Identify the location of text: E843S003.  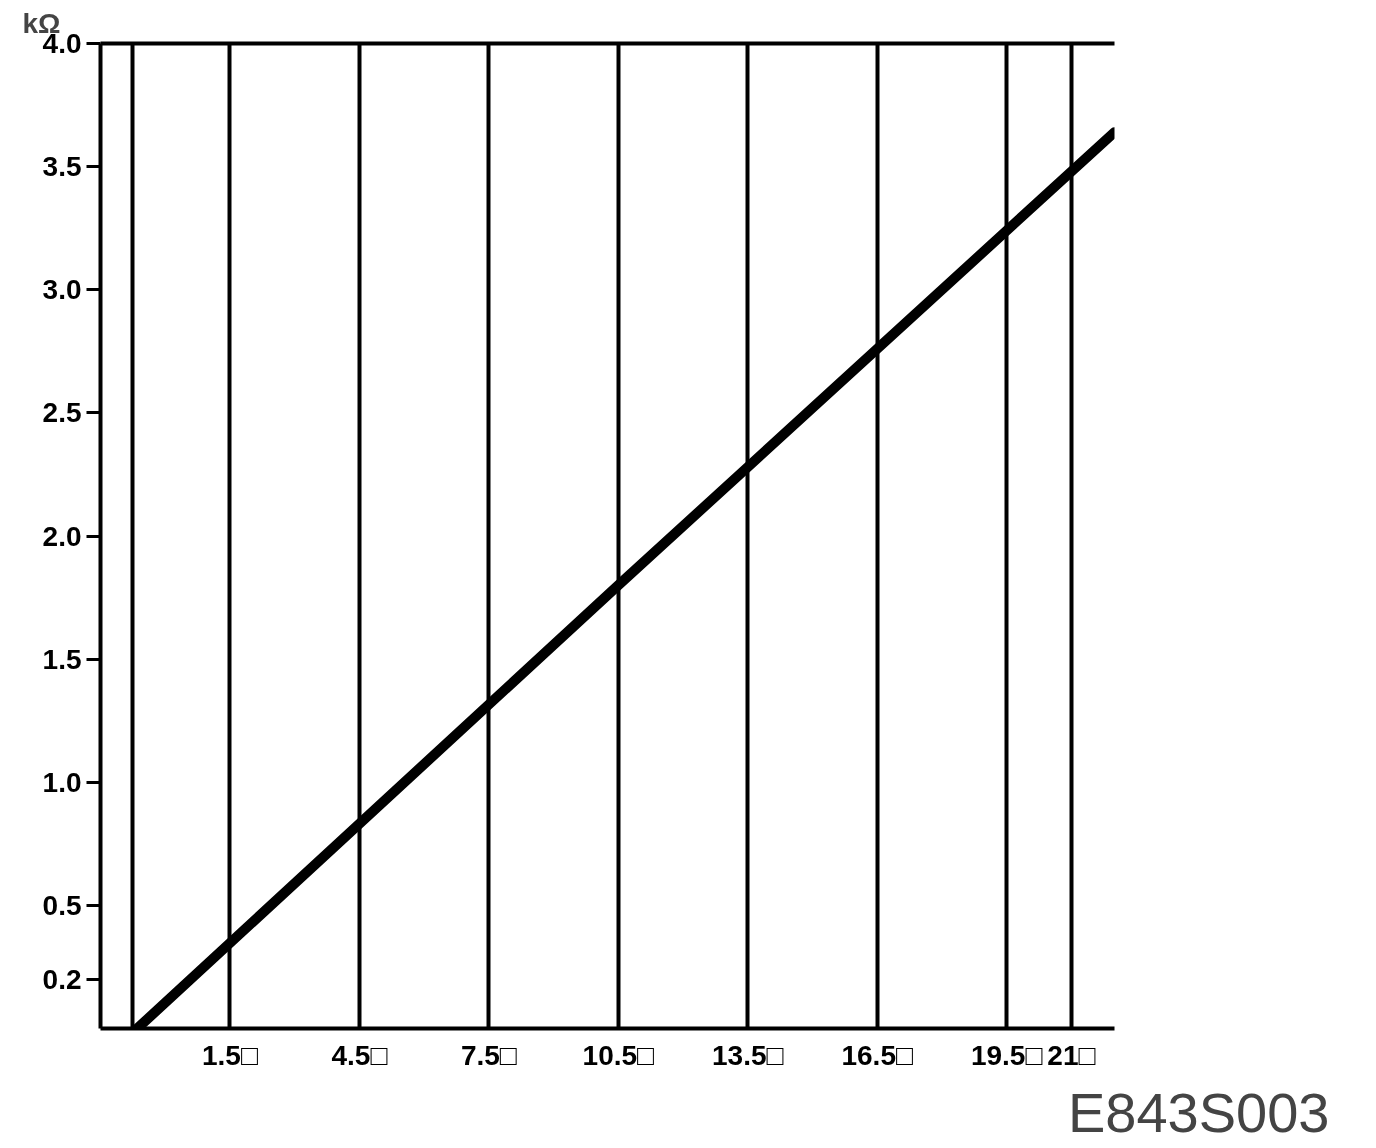
(1198, 1112).